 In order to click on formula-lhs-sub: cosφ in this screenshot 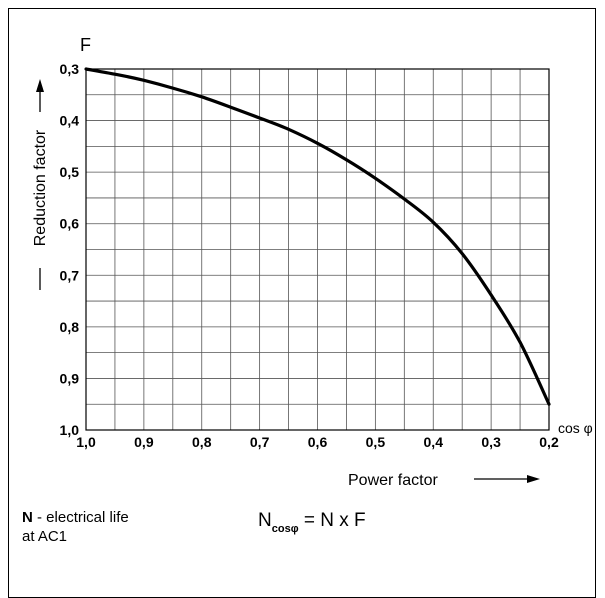, I will do `click(285, 529)`.